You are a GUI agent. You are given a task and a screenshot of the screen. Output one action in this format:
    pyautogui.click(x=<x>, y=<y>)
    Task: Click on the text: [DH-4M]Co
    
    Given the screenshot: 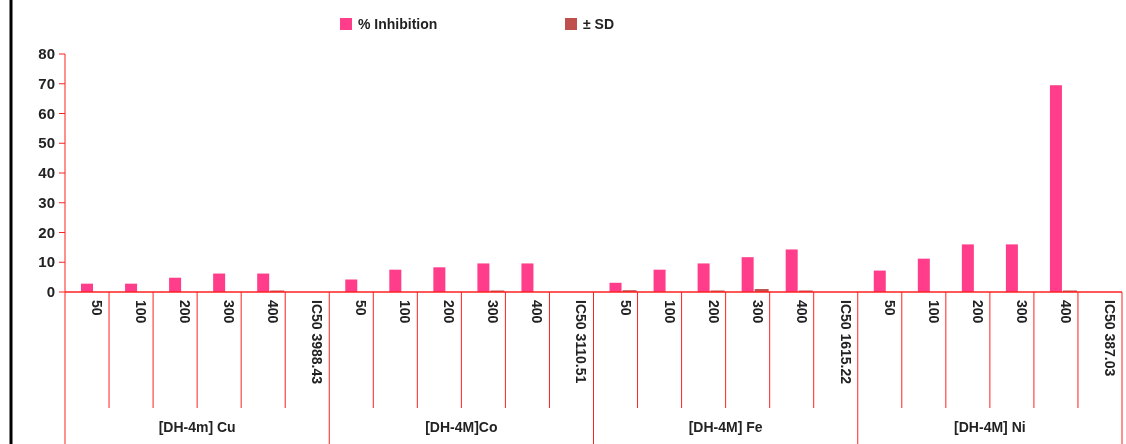 What is the action you would take?
    pyautogui.click(x=461, y=427)
    